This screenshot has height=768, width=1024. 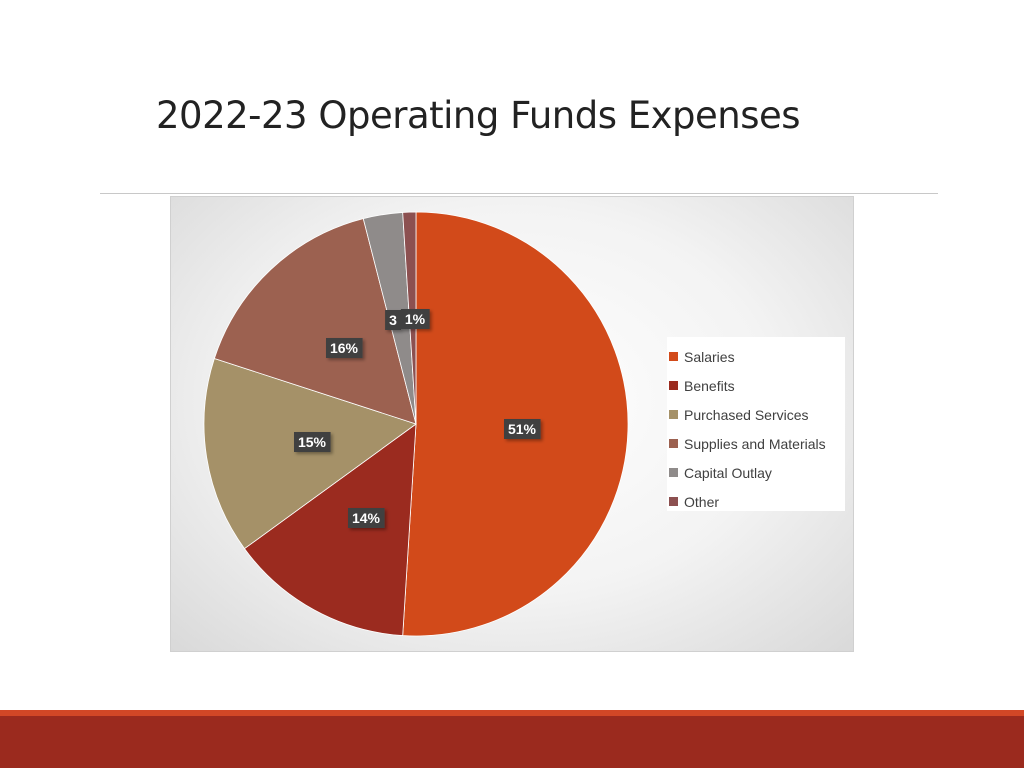 I want to click on data-label-other: 1%, so click(x=415, y=319).